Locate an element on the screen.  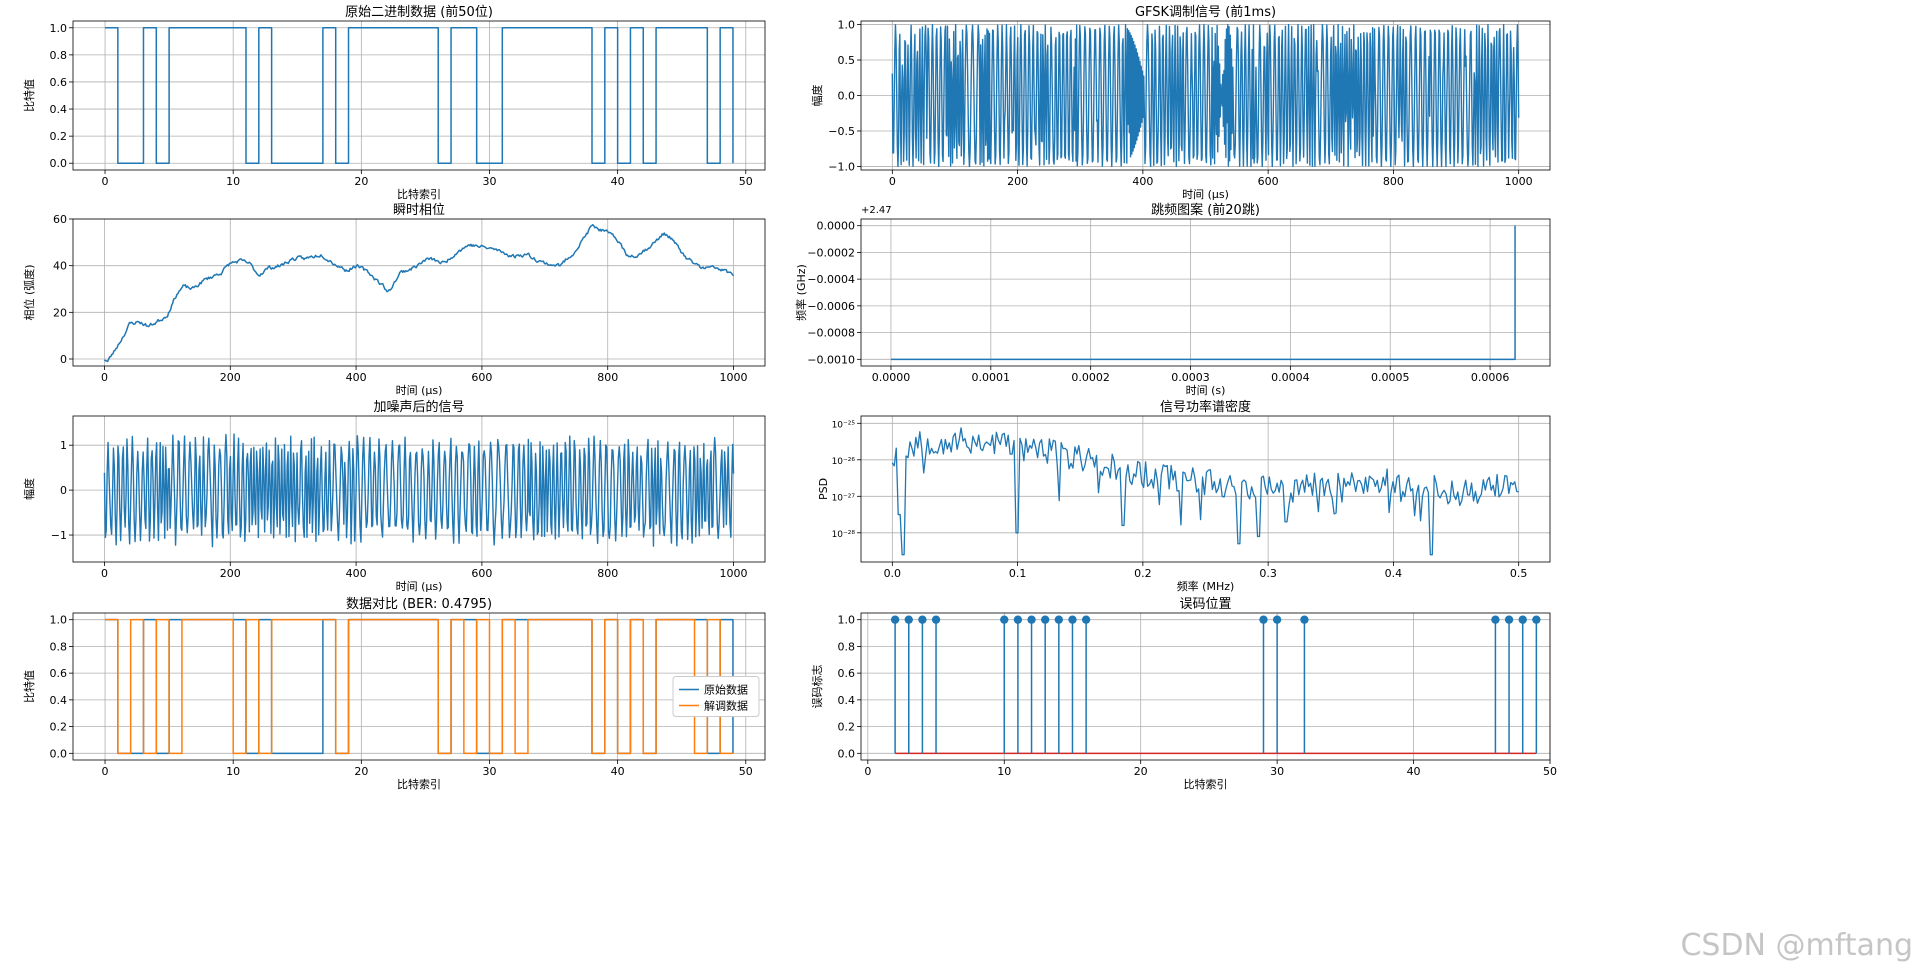
signal-line is located at coordinates (419, 490).